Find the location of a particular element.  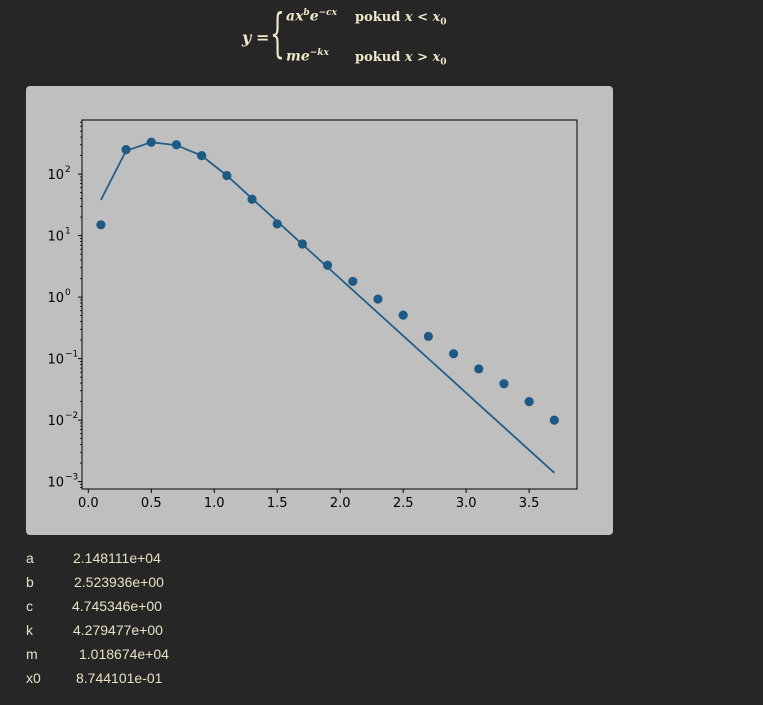

param-name: b is located at coordinates (30, 582).